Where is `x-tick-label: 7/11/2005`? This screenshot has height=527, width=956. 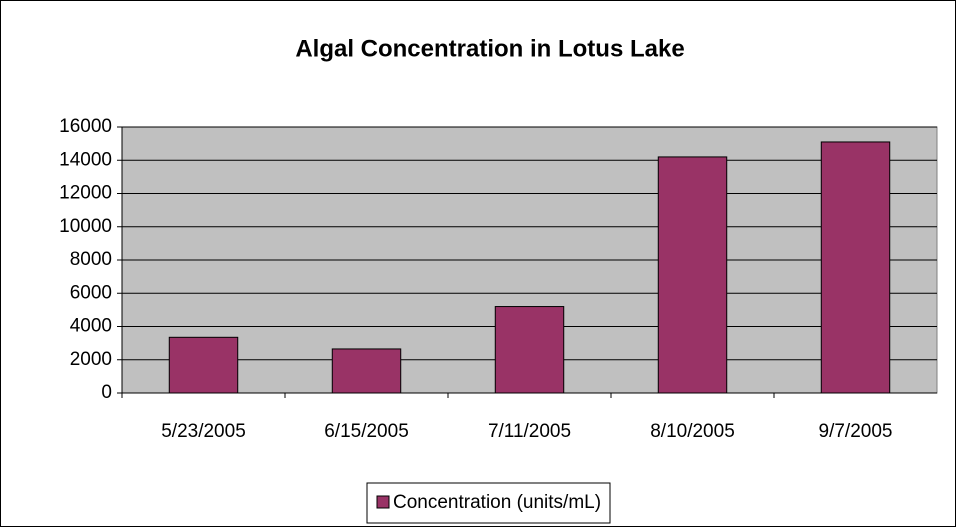
x-tick-label: 7/11/2005 is located at coordinates (529, 431).